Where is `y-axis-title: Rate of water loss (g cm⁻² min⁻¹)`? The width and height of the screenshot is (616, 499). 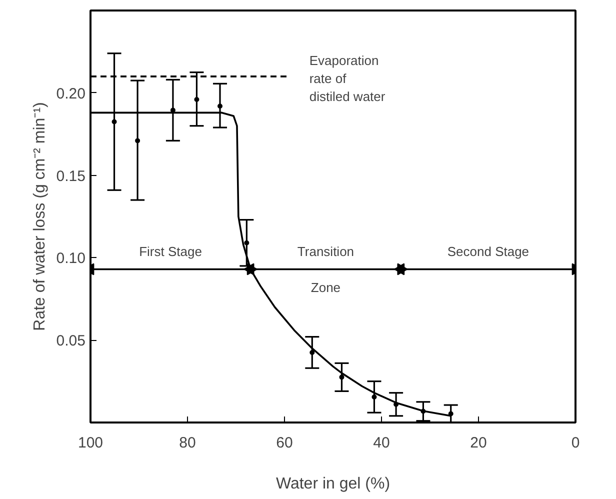
y-axis-title: Rate of water loss (g cm⁻² min⁻¹) is located at coordinates (39, 216).